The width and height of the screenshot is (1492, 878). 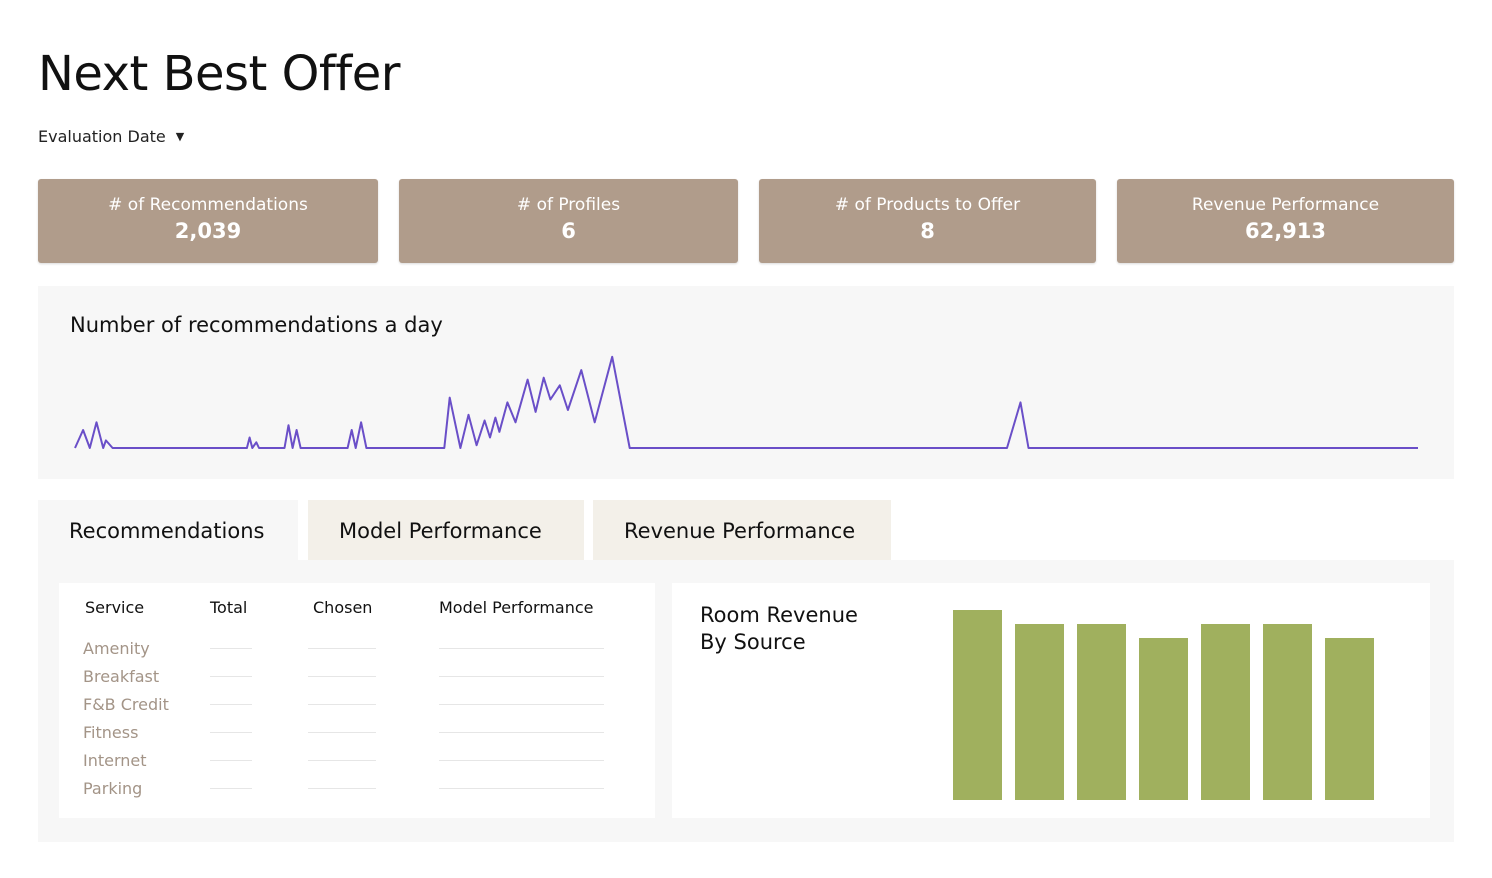 What do you see at coordinates (121, 676) in the screenshot?
I see `service-name: Breakfast` at bounding box center [121, 676].